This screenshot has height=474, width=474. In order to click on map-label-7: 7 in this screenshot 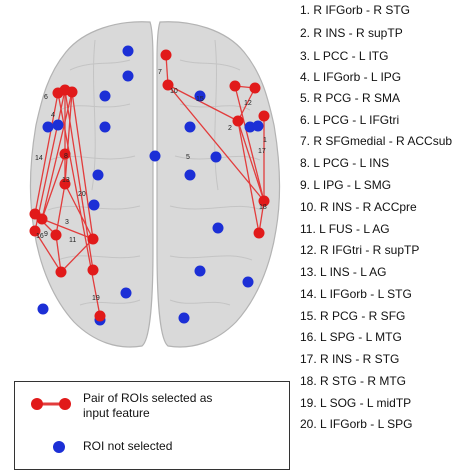, I will do `click(160, 72)`.